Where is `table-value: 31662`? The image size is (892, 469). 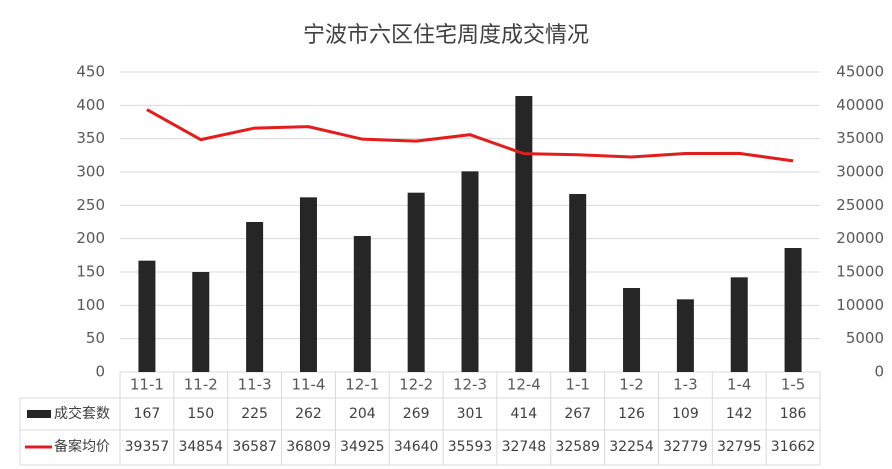 table-value: 31662 is located at coordinates (793, 447).